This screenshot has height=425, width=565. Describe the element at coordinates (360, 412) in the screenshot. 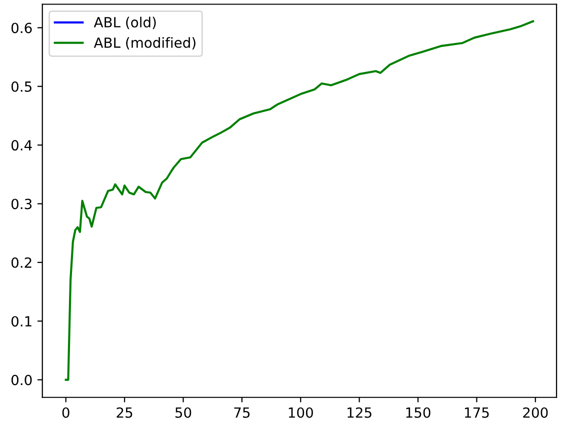

I see `x-tick-label: 125` at that location.